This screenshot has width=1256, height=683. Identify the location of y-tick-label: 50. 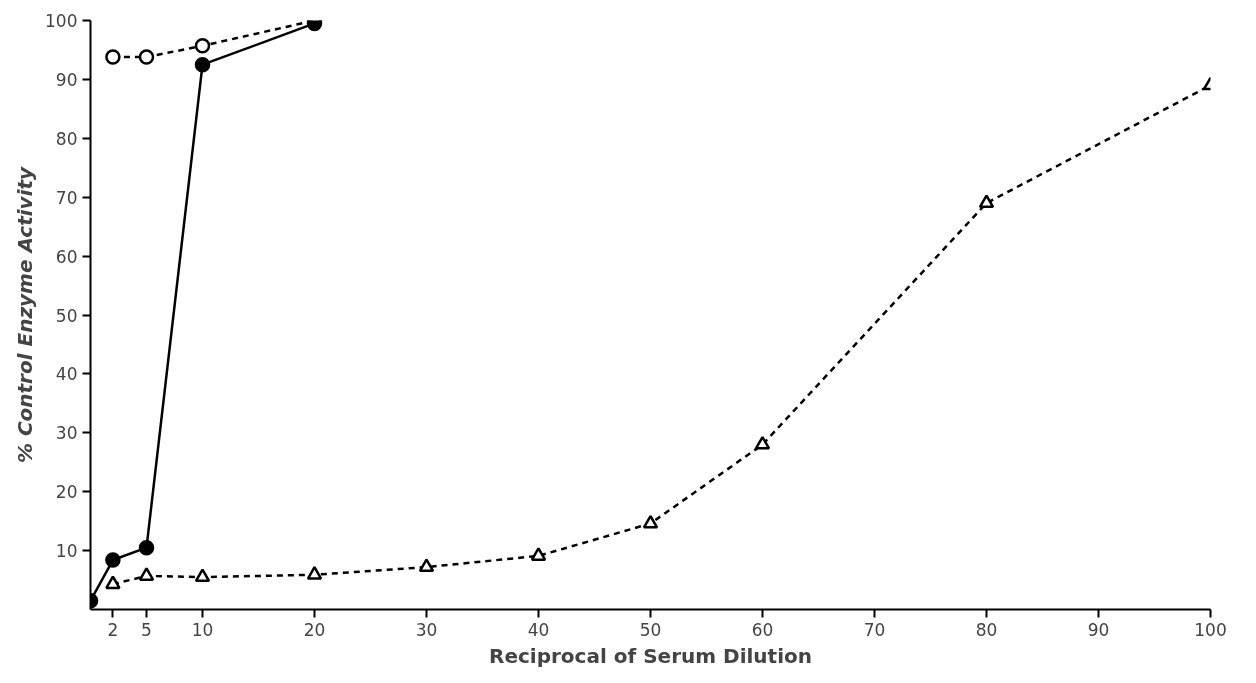
(66, 315).